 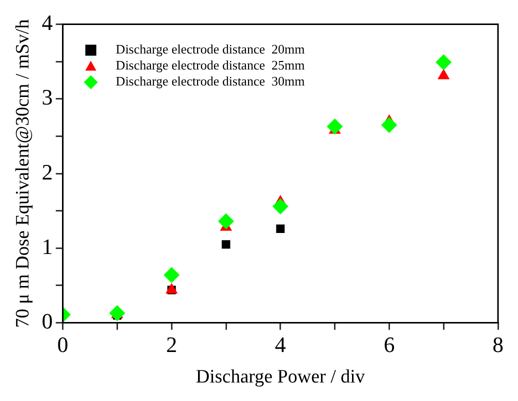 I want to click on x-tick-label: 4, so click(x=280, y=344).